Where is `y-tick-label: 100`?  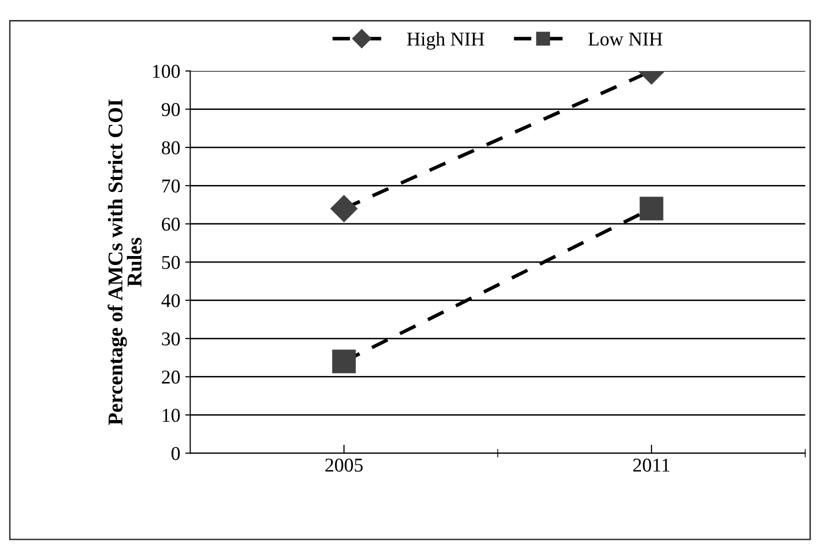
y-tick-label: 100 is located at coordinates (166, 71).